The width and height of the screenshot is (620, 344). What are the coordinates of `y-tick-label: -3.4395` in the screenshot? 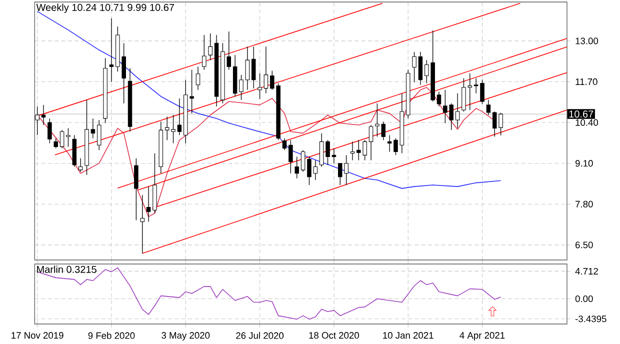 It's located at (590, 319).